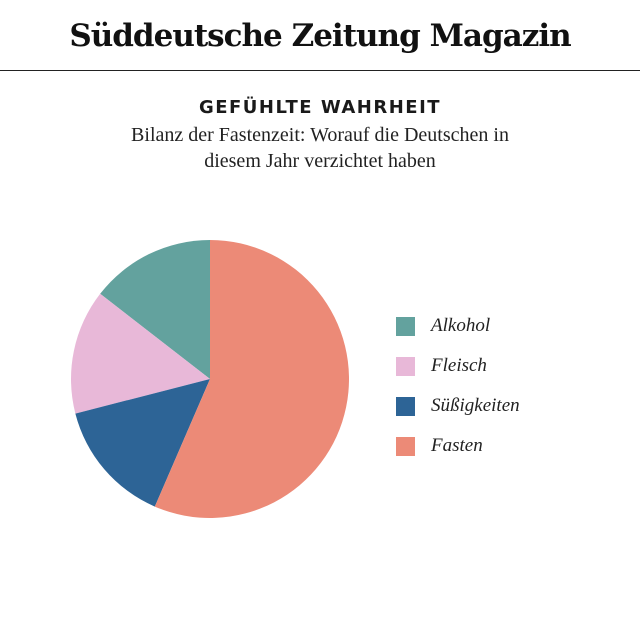 The height and width of the screenshot is (640, 640). Describe the element at coordinates (155, 309) in the screenshot. I see `pie-slice-alkohol` at that location.